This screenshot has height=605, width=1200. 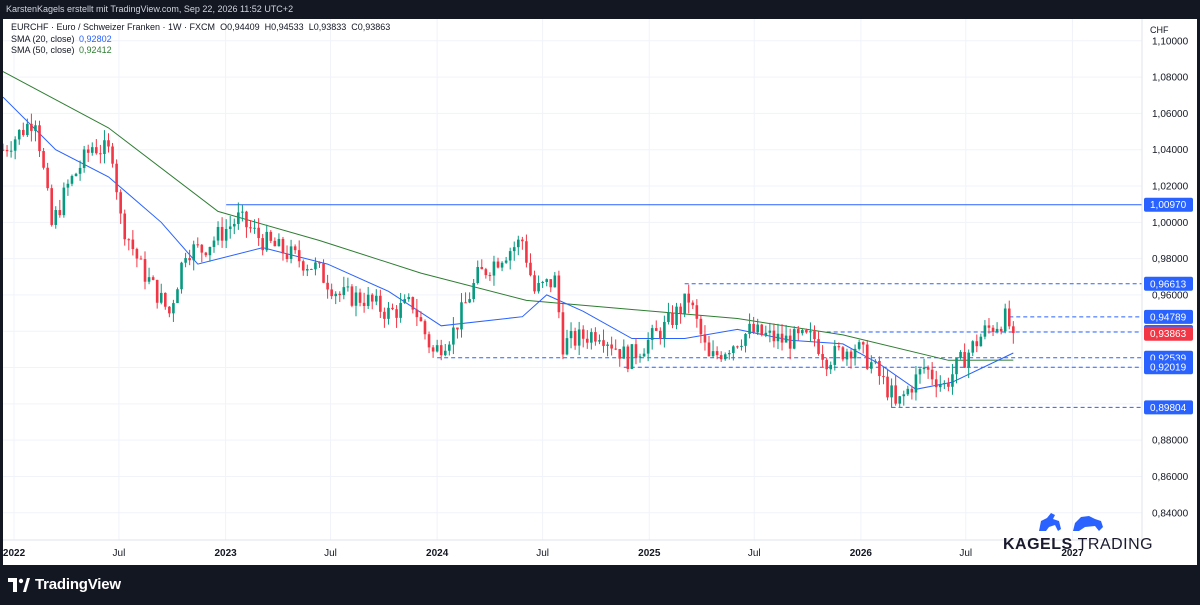 I want to click on price-tick-label: 0,98000, so click(x=1170, y=259).